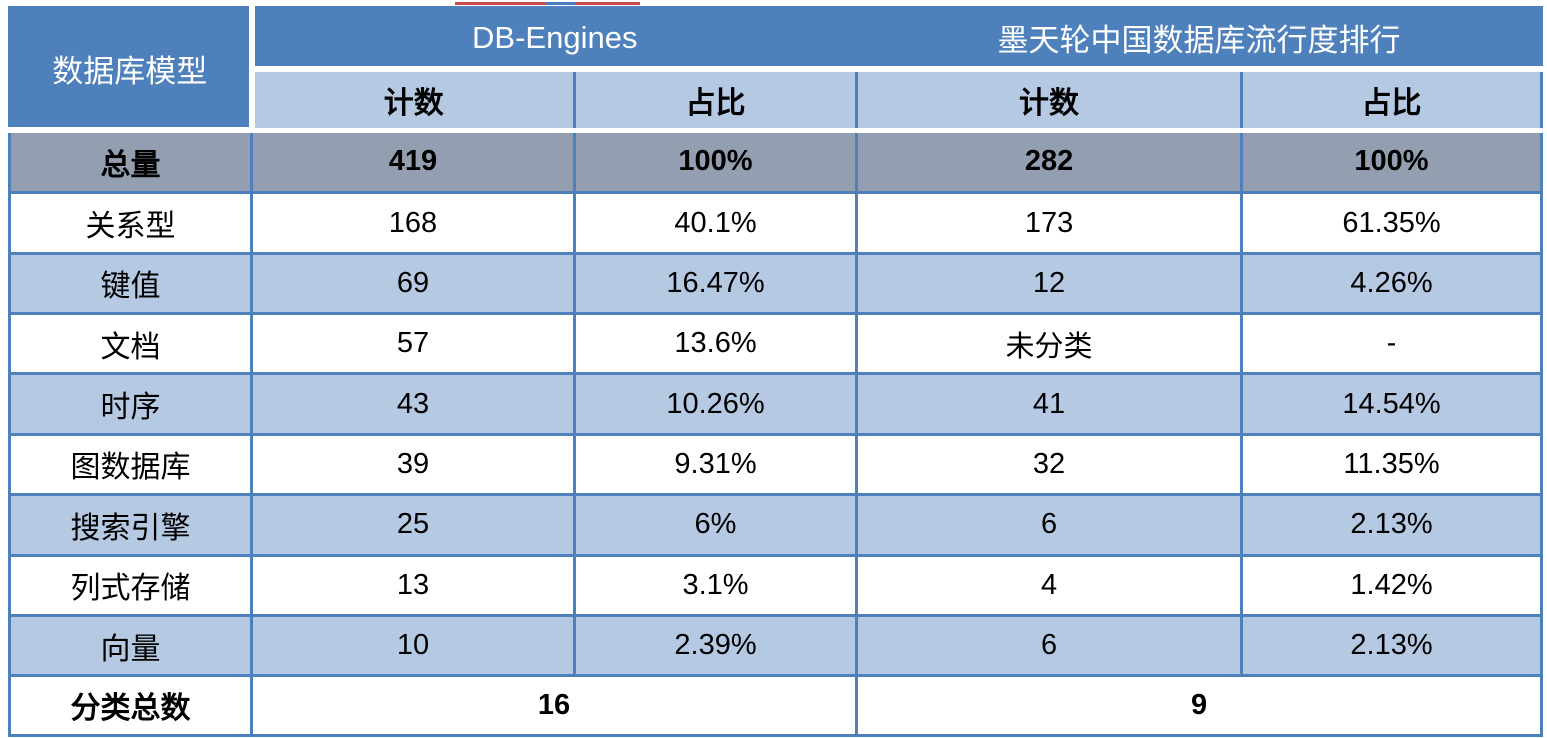  What do you see at coordinates (554, 39) in the screenshot?
I see `column-group-db-engines: DB-Engines` at bounding box center [554, 39].